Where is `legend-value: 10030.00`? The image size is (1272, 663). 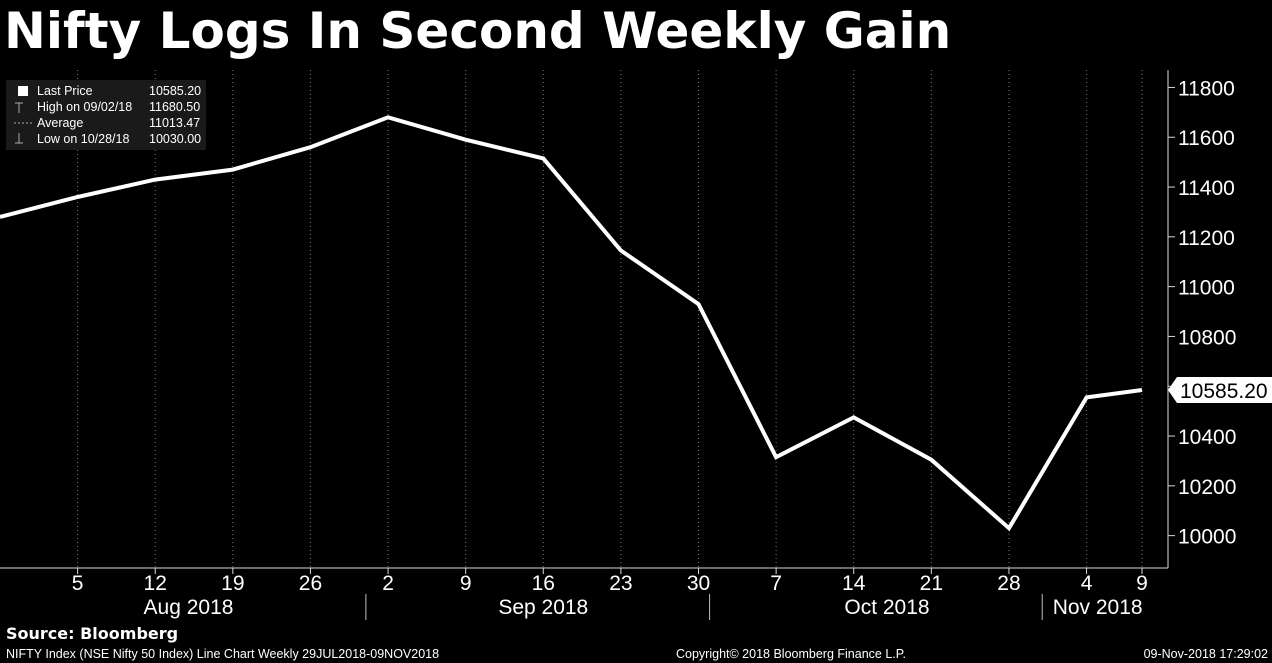
legend-value: 10030.00 is located at coordinates (175, 139).